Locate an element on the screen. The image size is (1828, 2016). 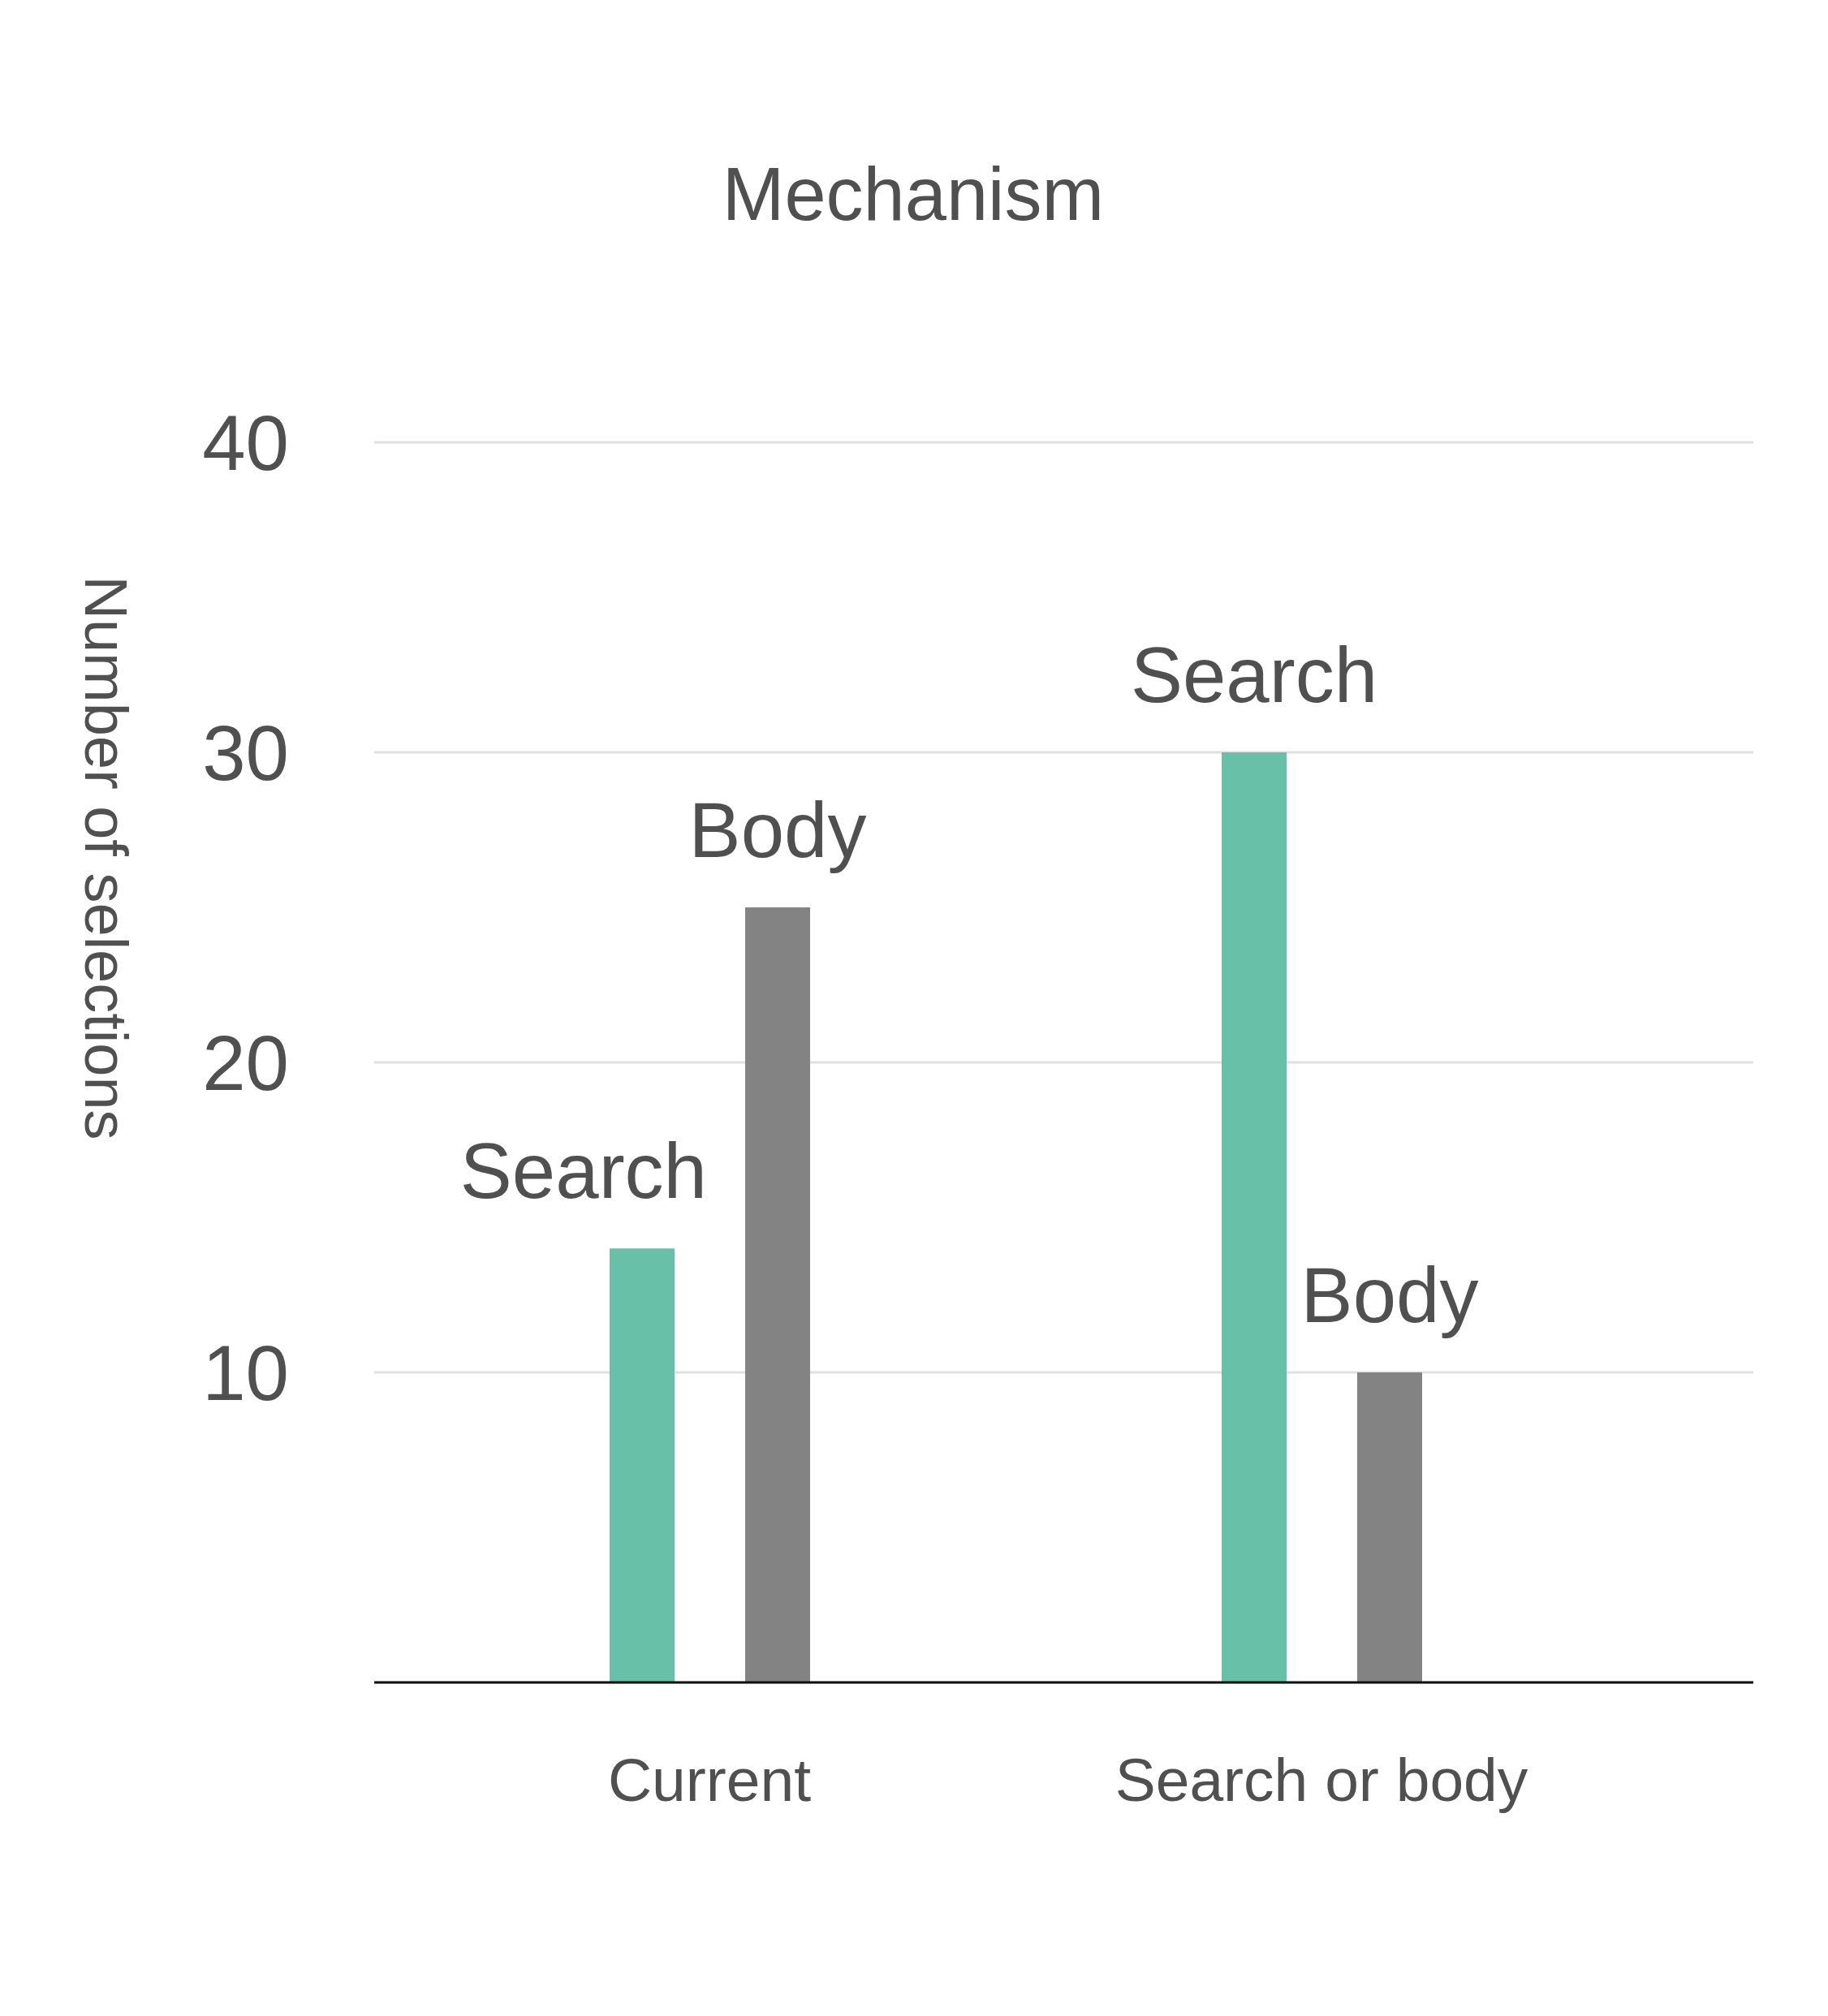
y-tick-label: 10 is located at coordinates (245, 1373).